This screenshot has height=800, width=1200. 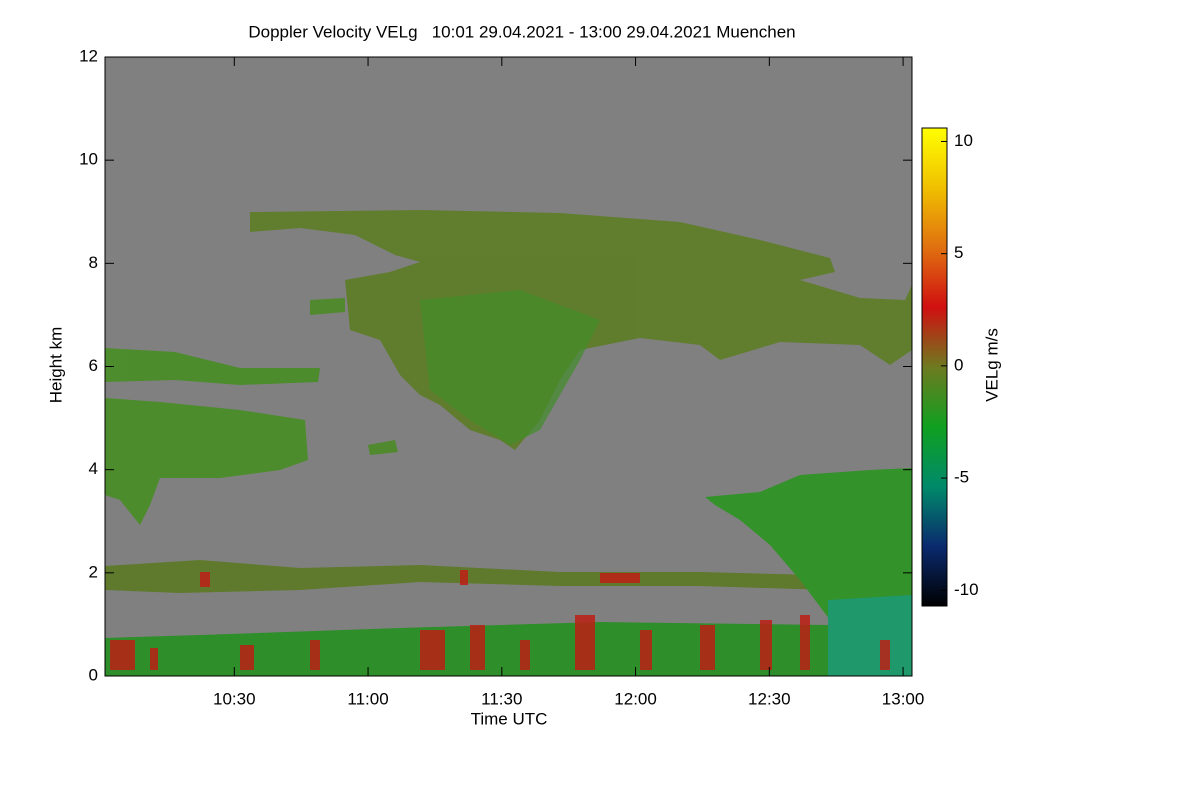 What do you see at coordinates (509, 718) in the screenshot?
I see `x-axis-label: Time UTC` at bounding box center [509, 718].